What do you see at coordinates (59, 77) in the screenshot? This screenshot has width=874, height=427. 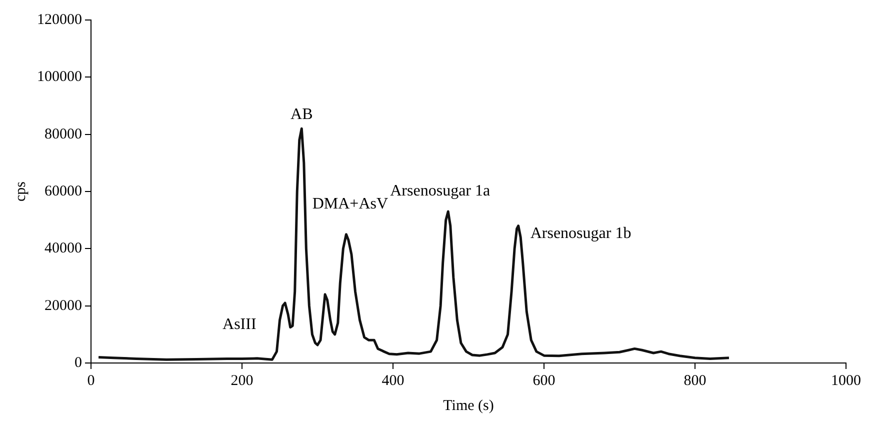 I see `y-tick-label: 100000` at bounding box center [59, 77].